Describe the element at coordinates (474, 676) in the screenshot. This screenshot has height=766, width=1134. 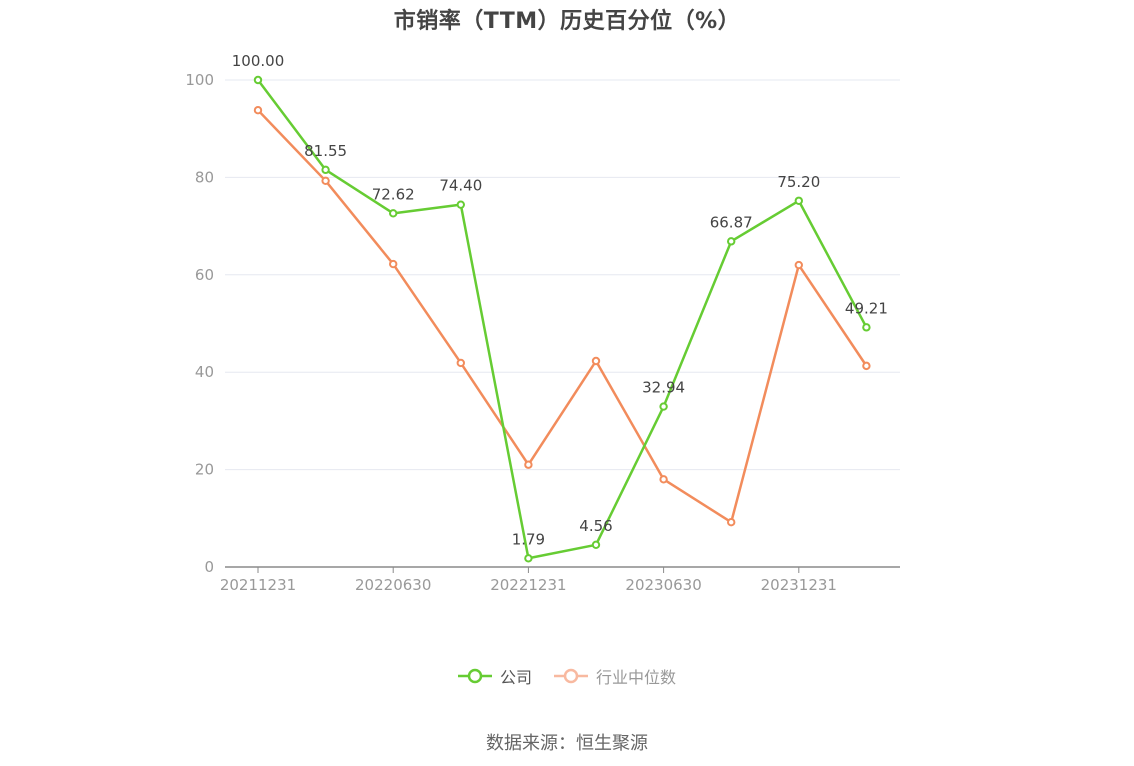
I see `legend-company-icon` at that location.